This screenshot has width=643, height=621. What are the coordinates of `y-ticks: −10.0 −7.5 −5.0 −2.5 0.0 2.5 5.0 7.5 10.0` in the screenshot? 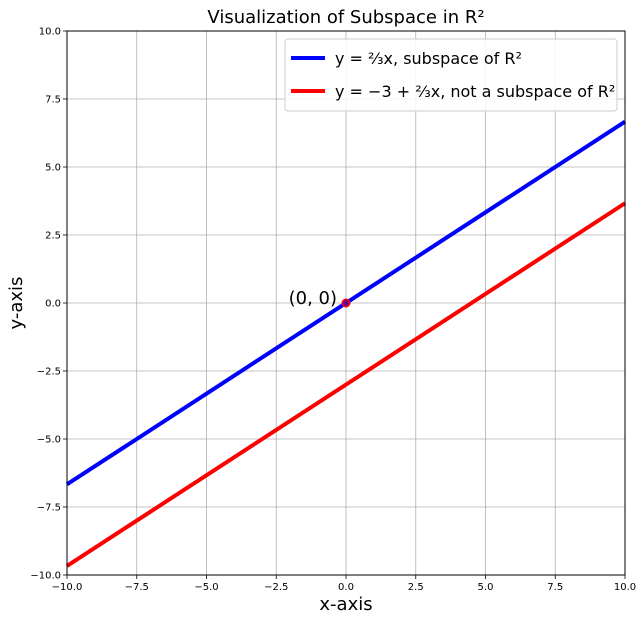 It's located at (48, 304).